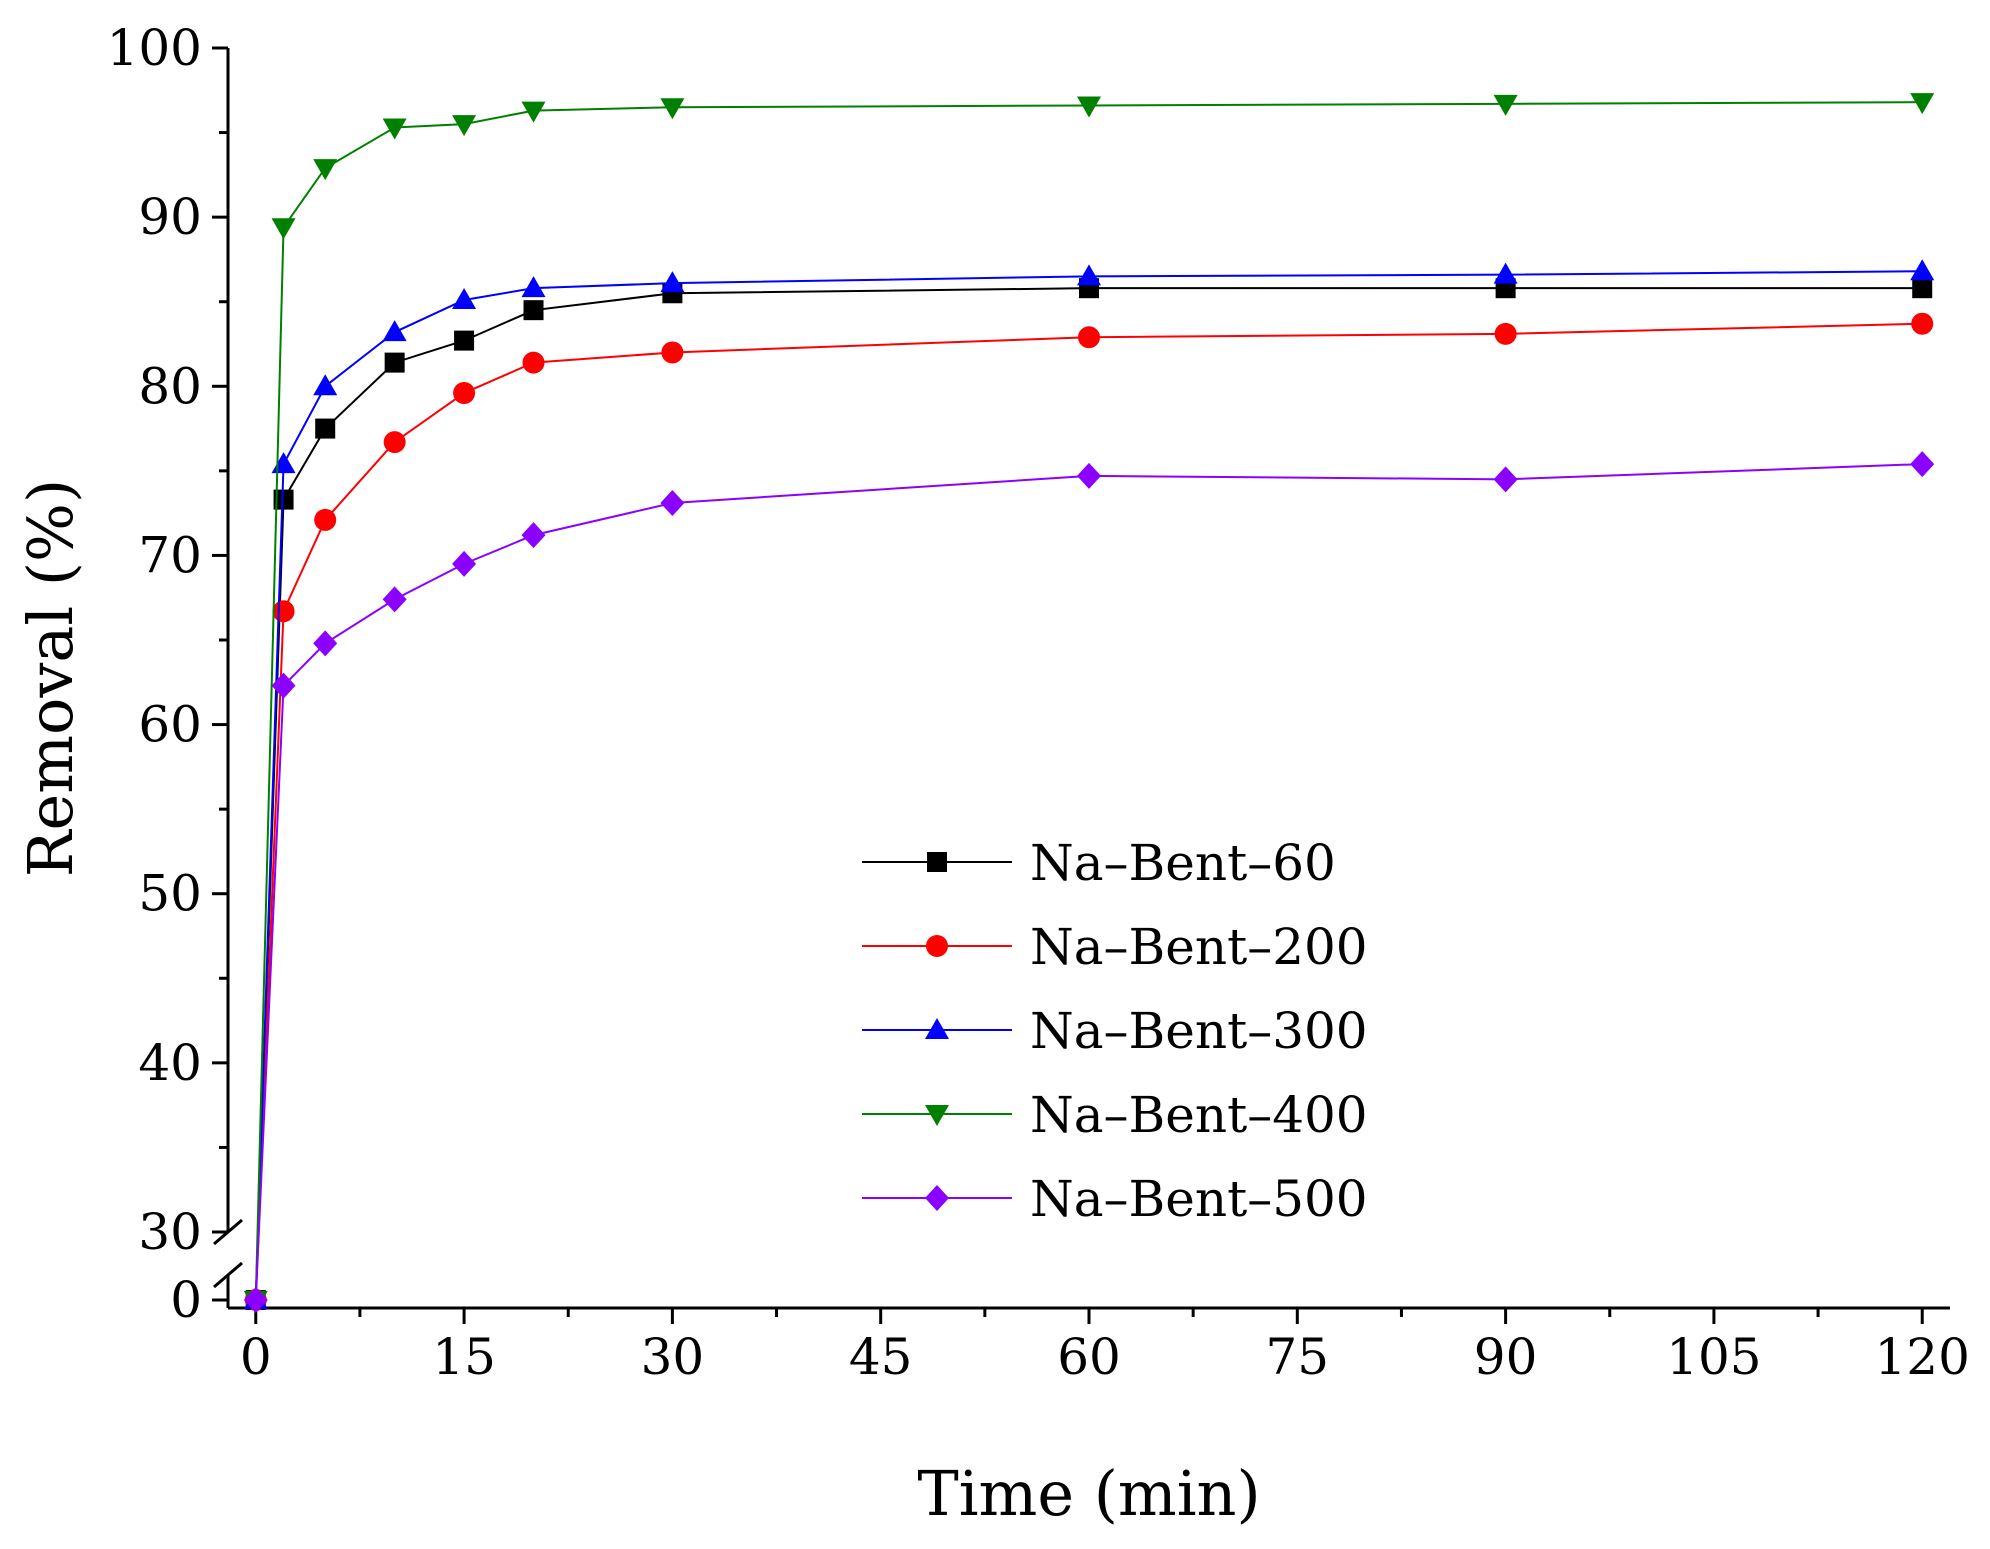  I want to click on y-tick-label: 80, so click(170, 386).